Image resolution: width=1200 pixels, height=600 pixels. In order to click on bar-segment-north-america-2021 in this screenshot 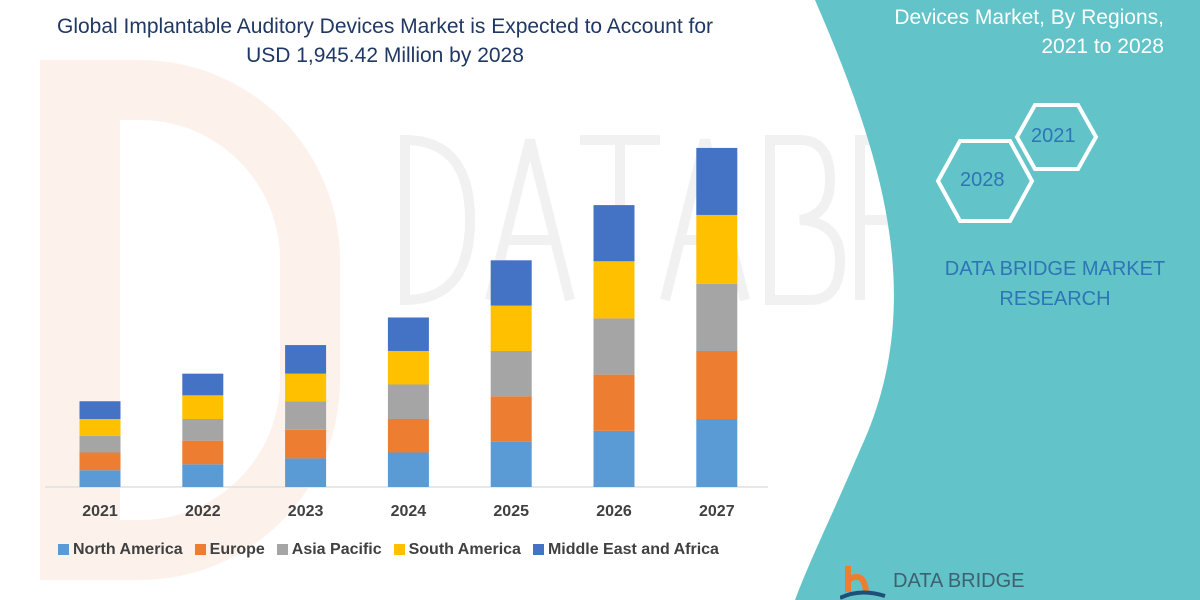, I will do `click(100, 478)`.